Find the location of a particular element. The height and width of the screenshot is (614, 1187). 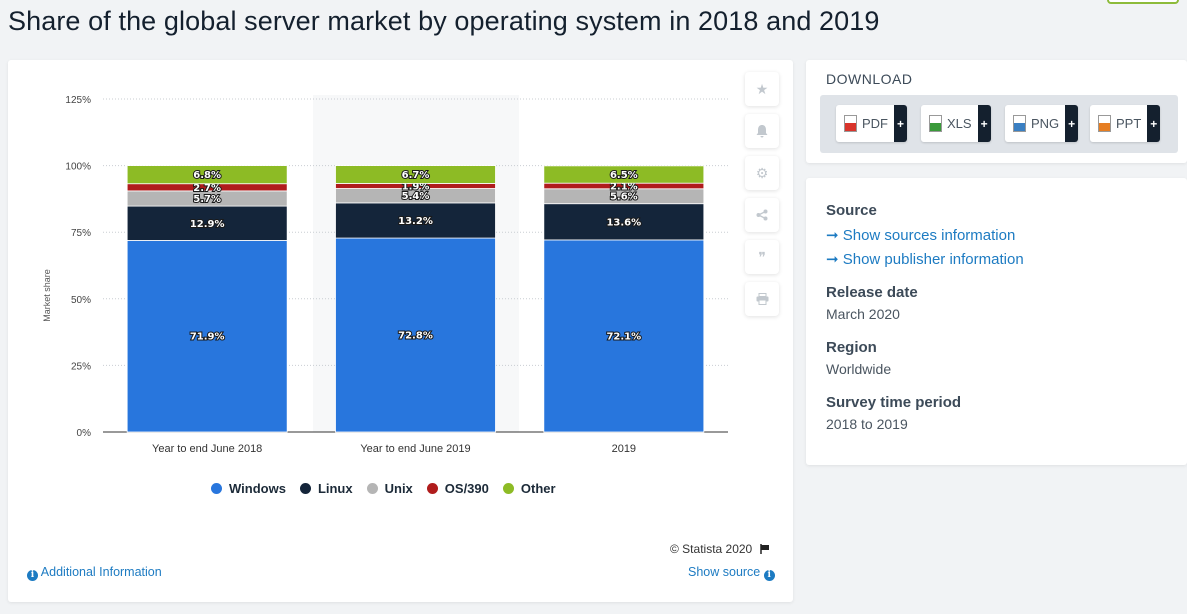

additional-information-link: i Additional Information is located at coordinates (94, 573).